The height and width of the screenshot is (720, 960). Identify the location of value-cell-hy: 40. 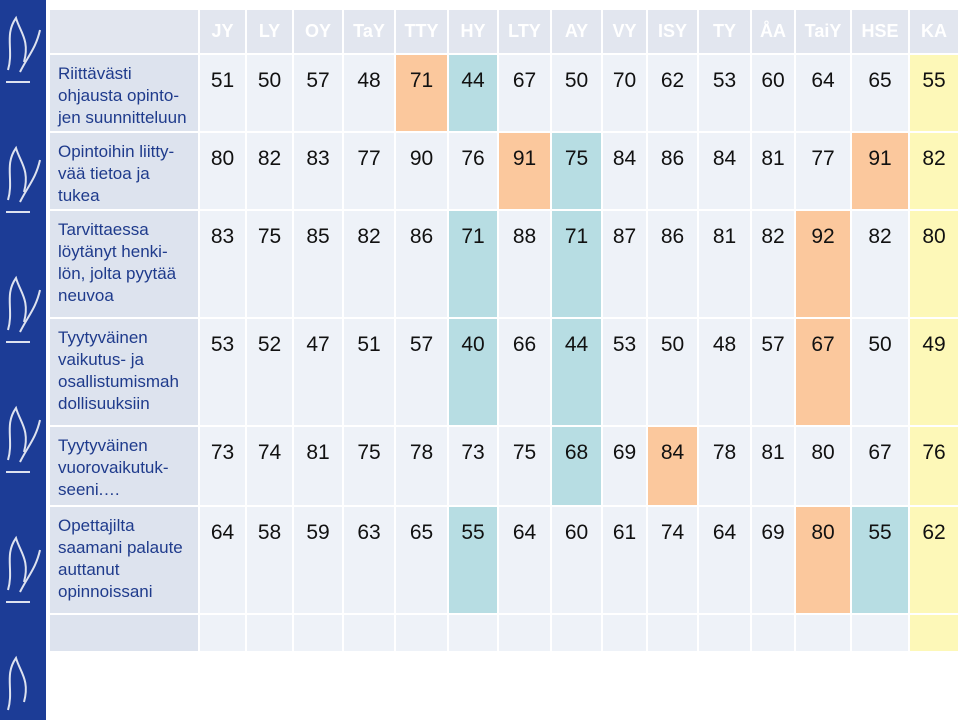
(473, 372).